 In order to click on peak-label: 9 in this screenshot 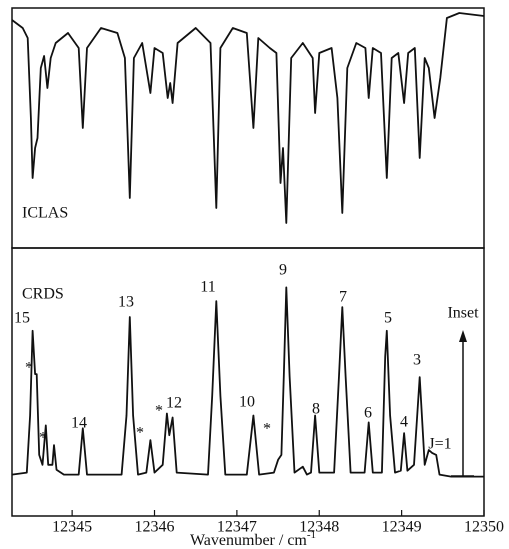, I will do `click(283, 270)`.